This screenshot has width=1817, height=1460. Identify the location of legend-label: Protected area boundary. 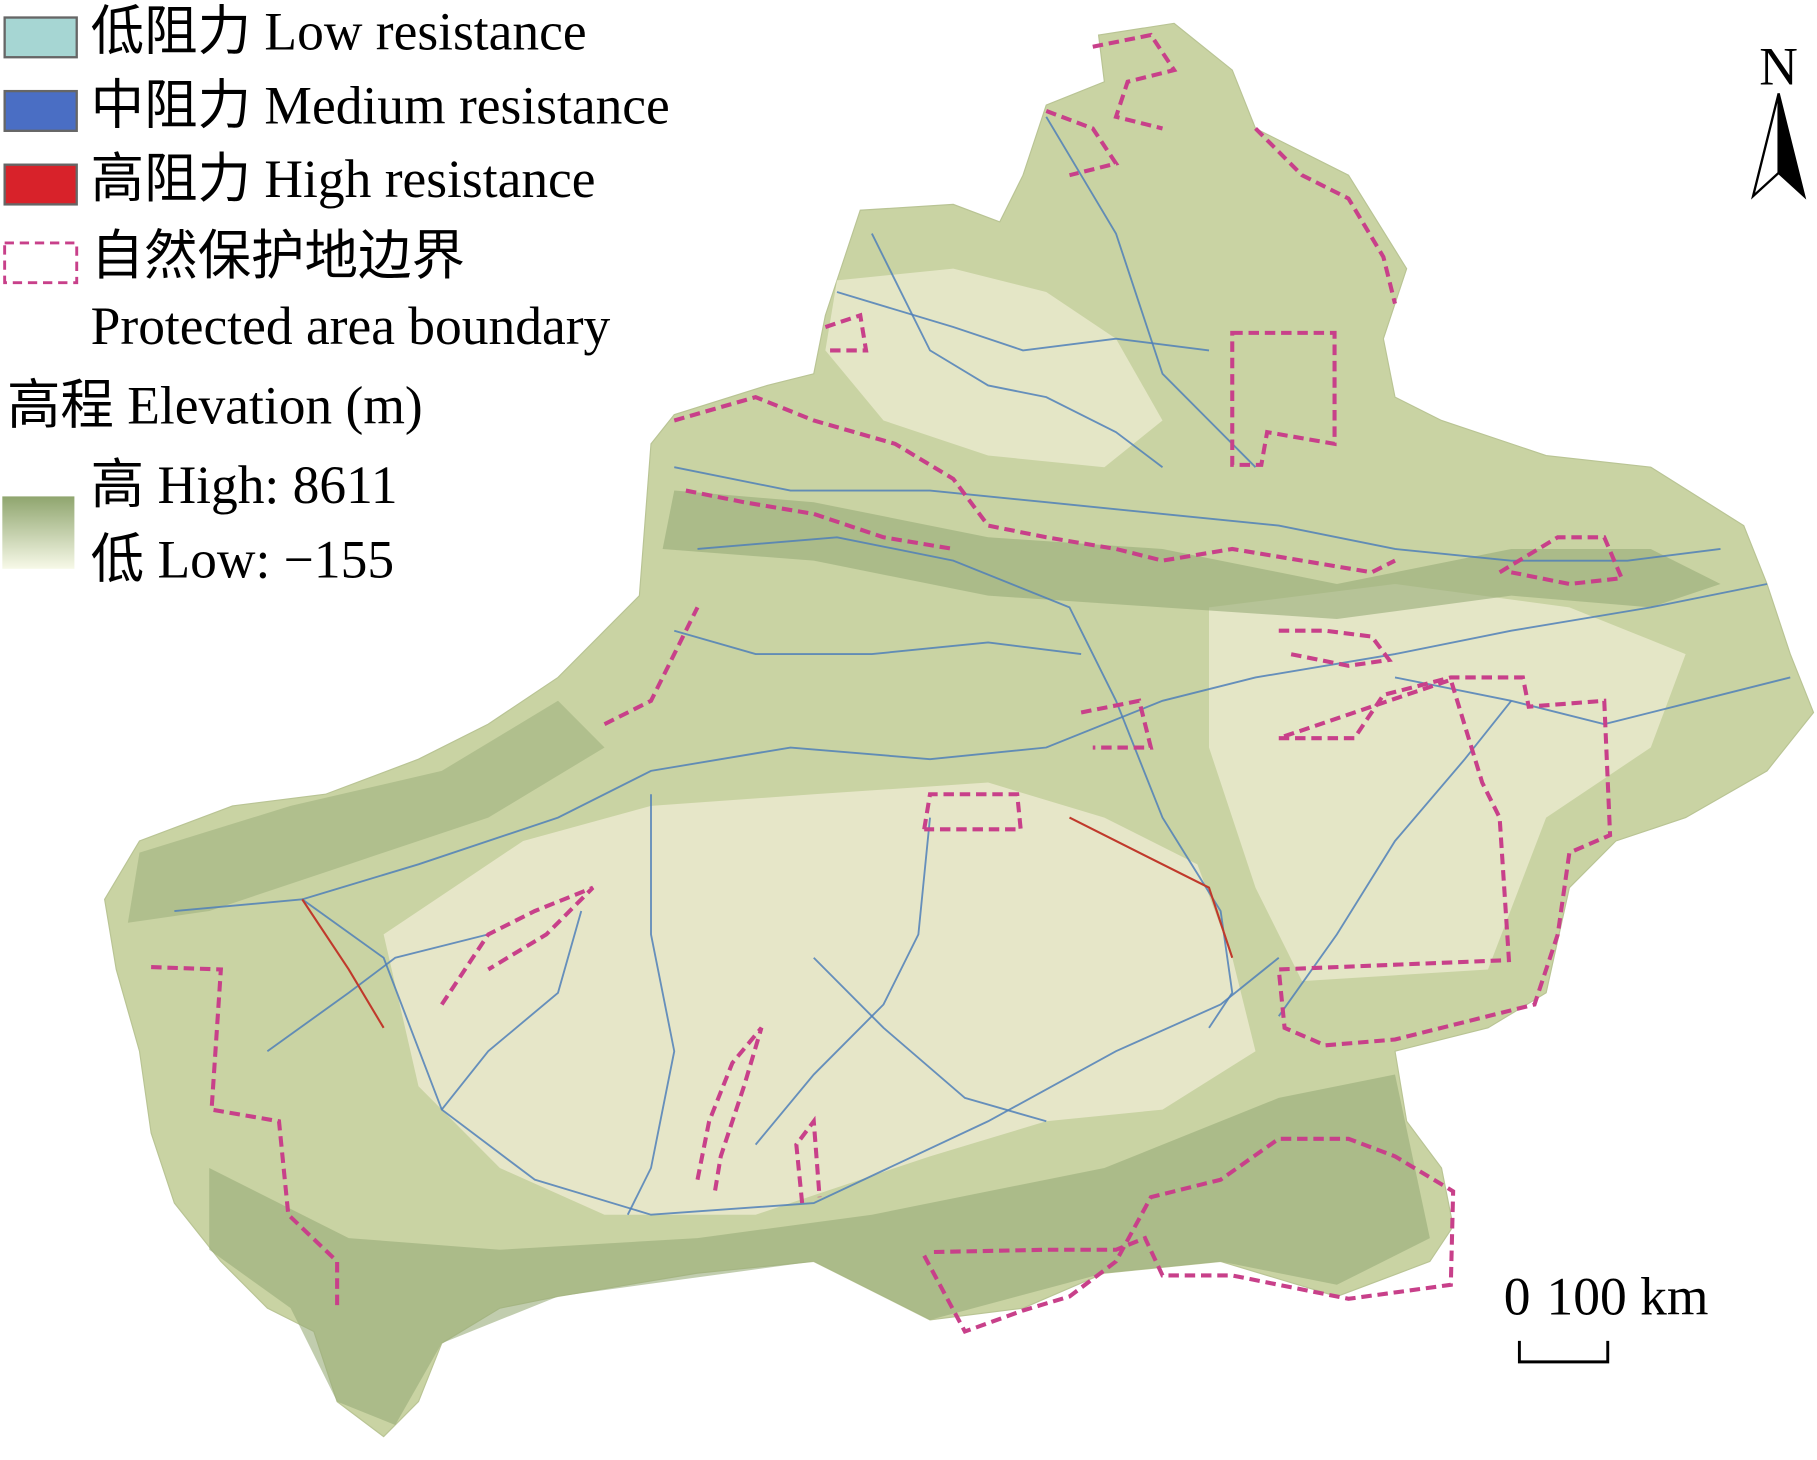
(351, 326).